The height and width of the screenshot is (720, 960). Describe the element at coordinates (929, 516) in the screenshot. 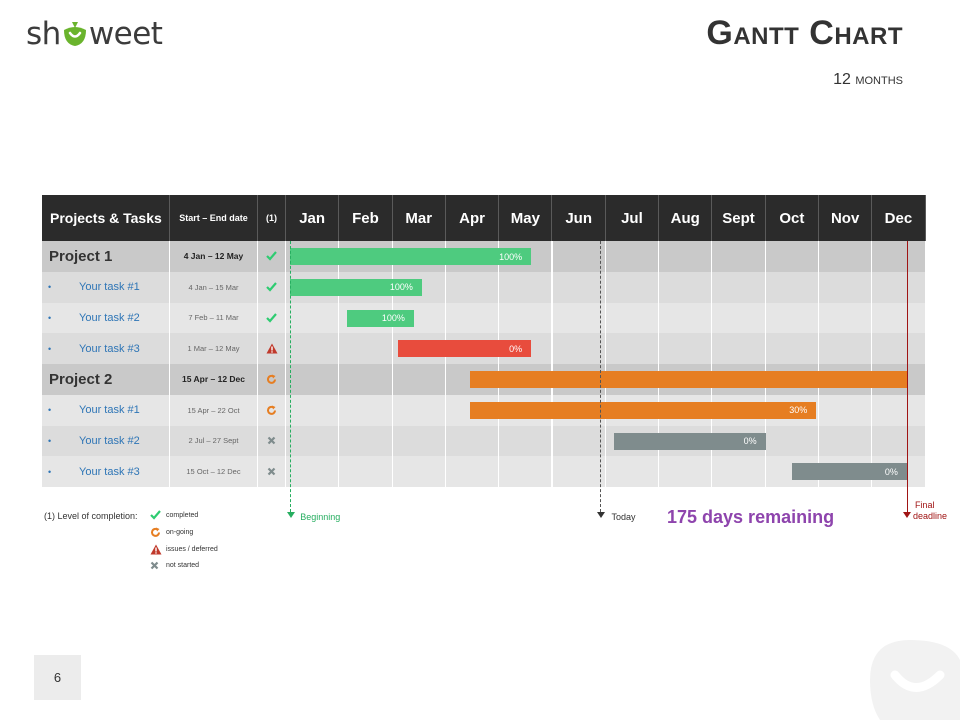

I see `final-label-line2: deadline` at that location.